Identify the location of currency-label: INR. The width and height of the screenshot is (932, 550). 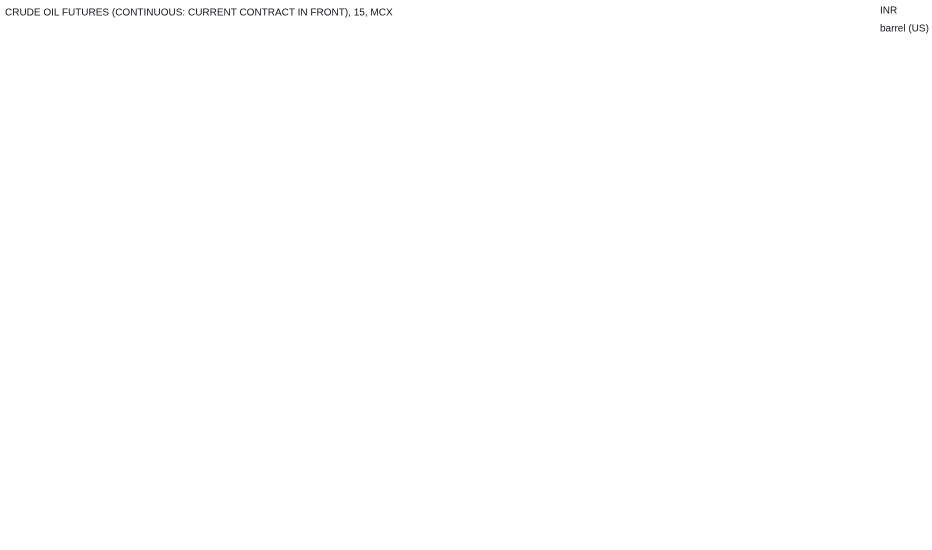
(888, 11).